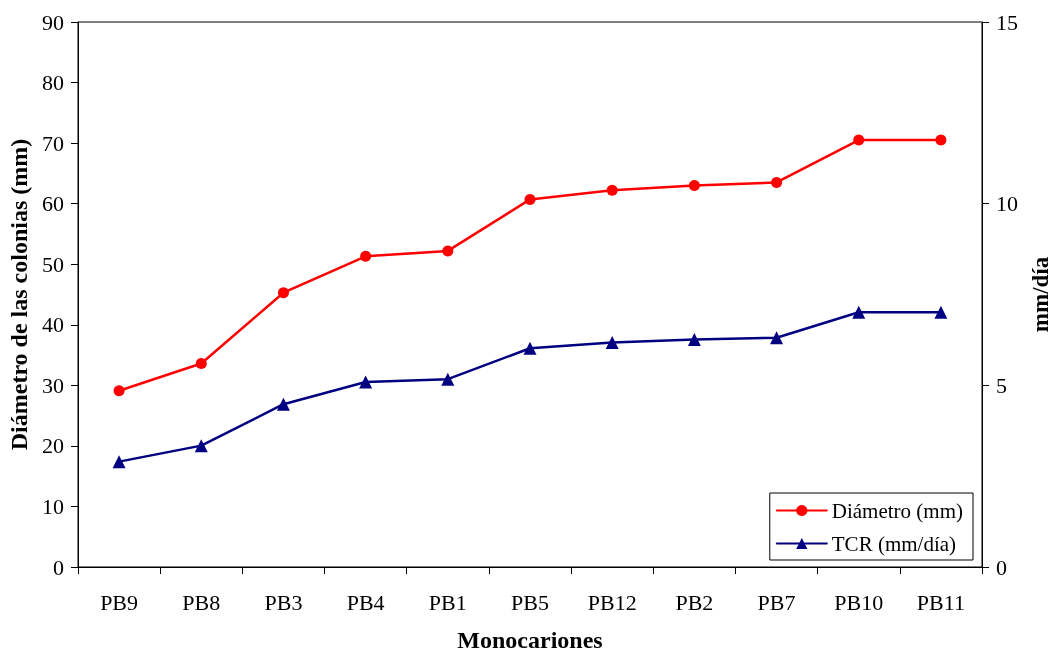  Describe the element at coordinates (530, 640) in the screenshot. I see `x-axis-title: Monocariones` at that location.